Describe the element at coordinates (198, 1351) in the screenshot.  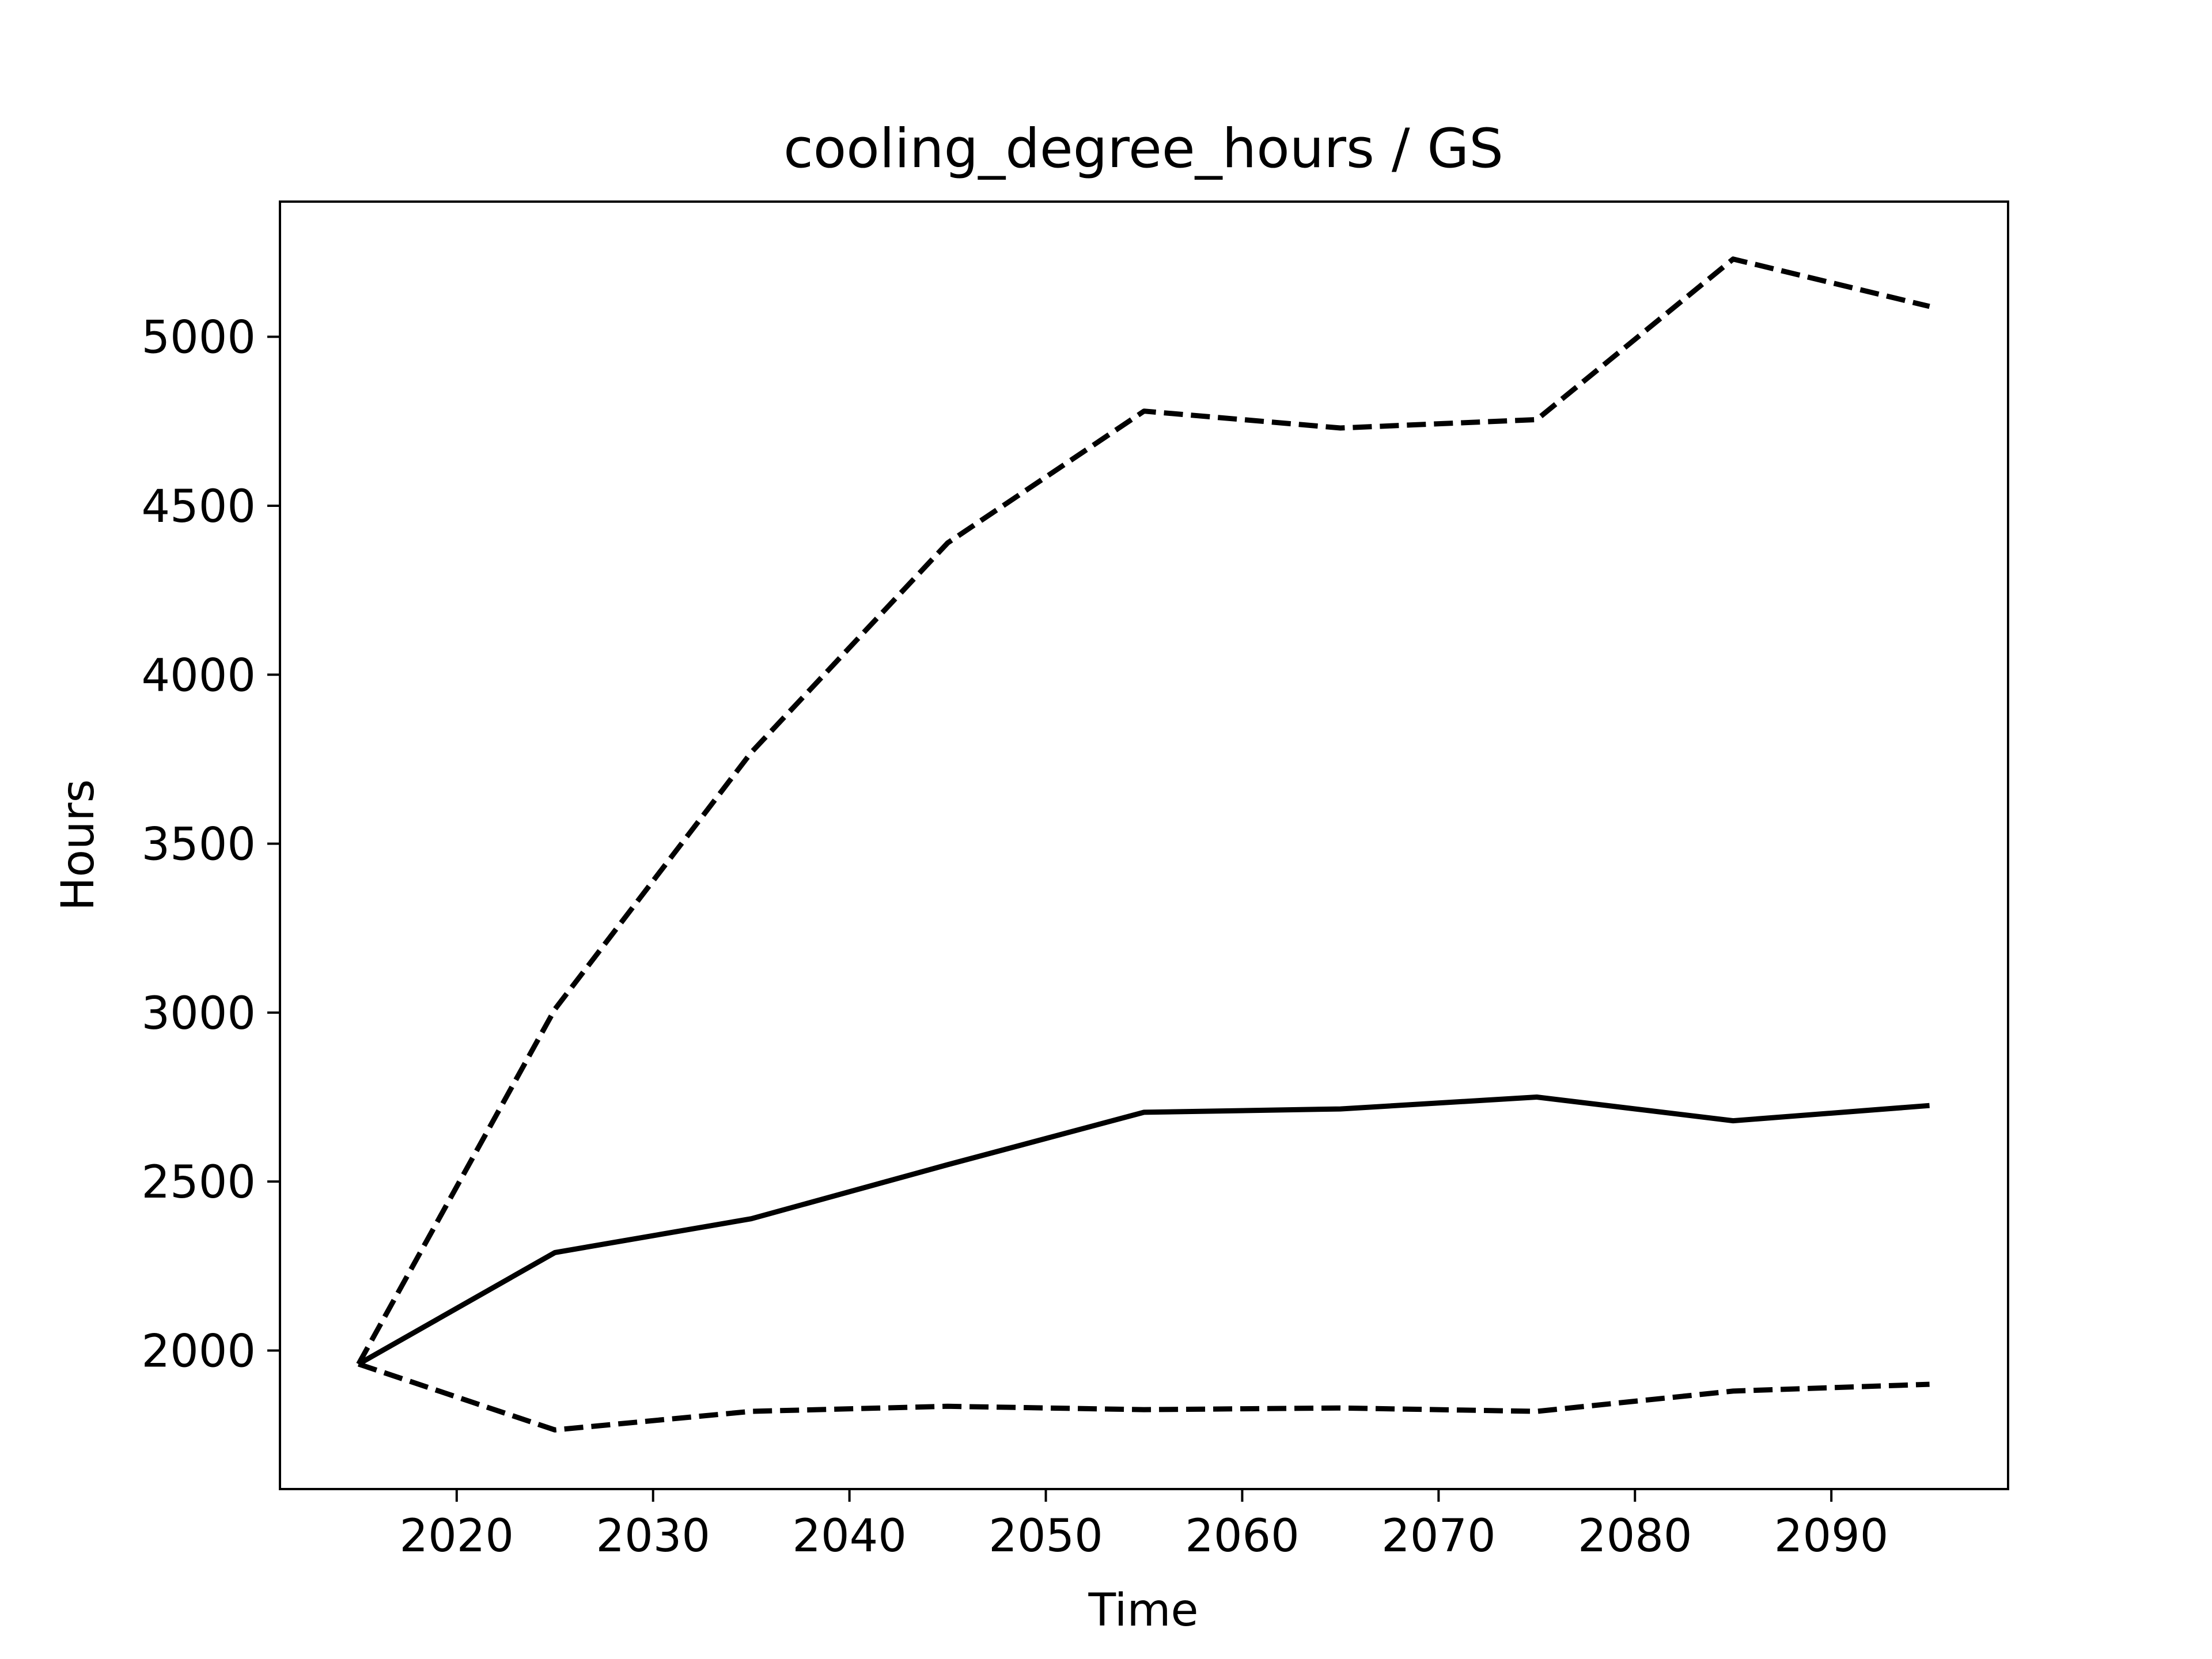
I see `y-tick-label: 2000` at that location.